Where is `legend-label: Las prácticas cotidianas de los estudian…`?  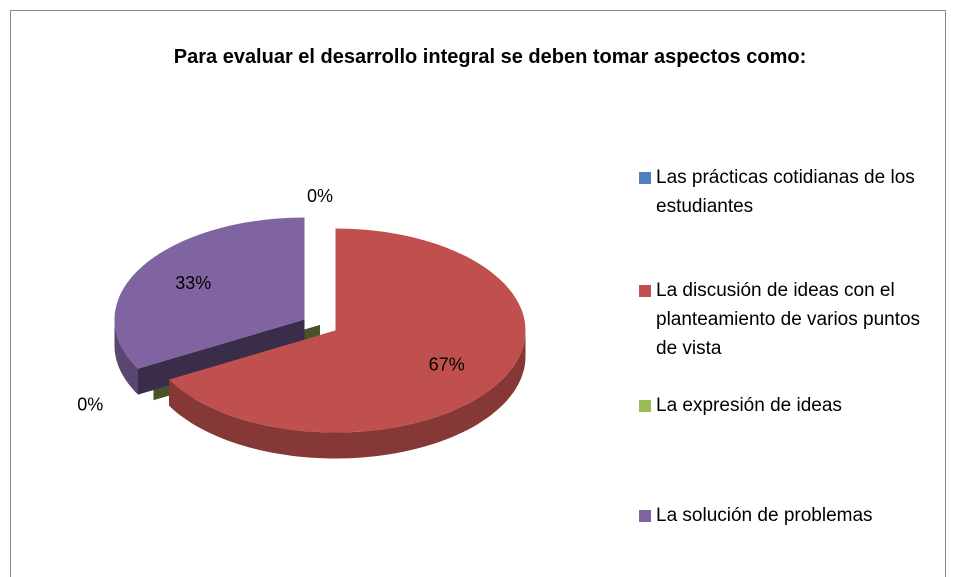 legend-label: Las prácticas cotidianas de los estudian… is located at coordinates (785, 192).